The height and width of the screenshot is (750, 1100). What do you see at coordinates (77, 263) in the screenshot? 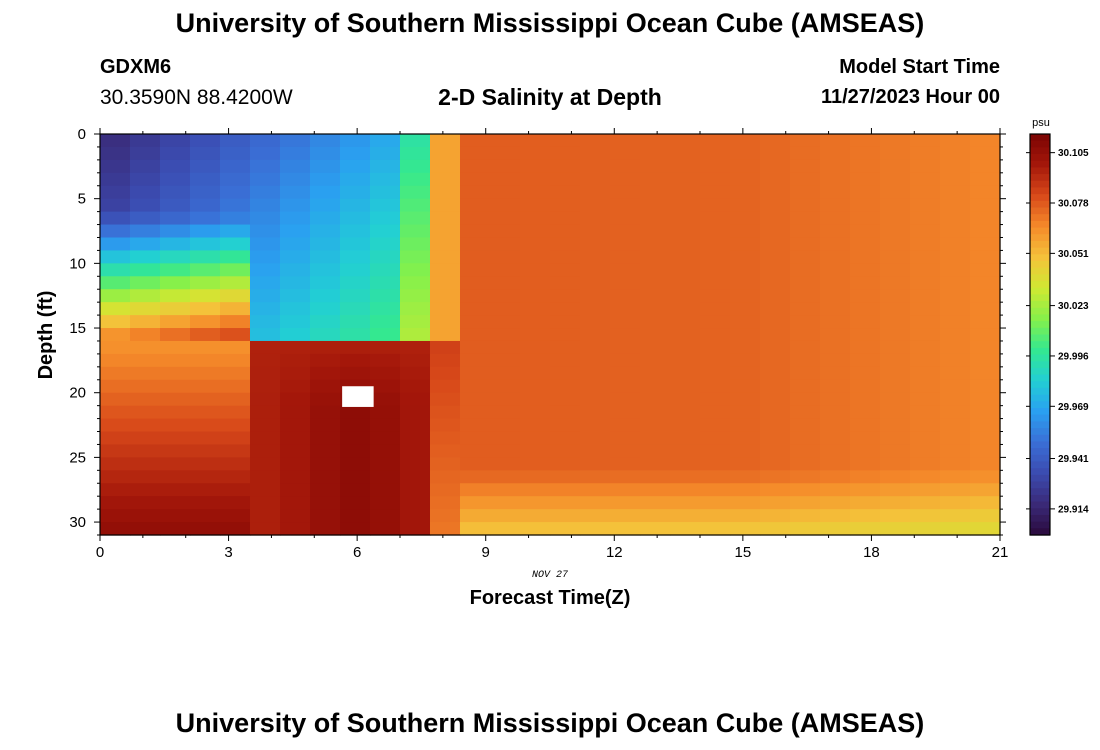
I see `y-tick-label: 10` at bounding box center [77, 263].